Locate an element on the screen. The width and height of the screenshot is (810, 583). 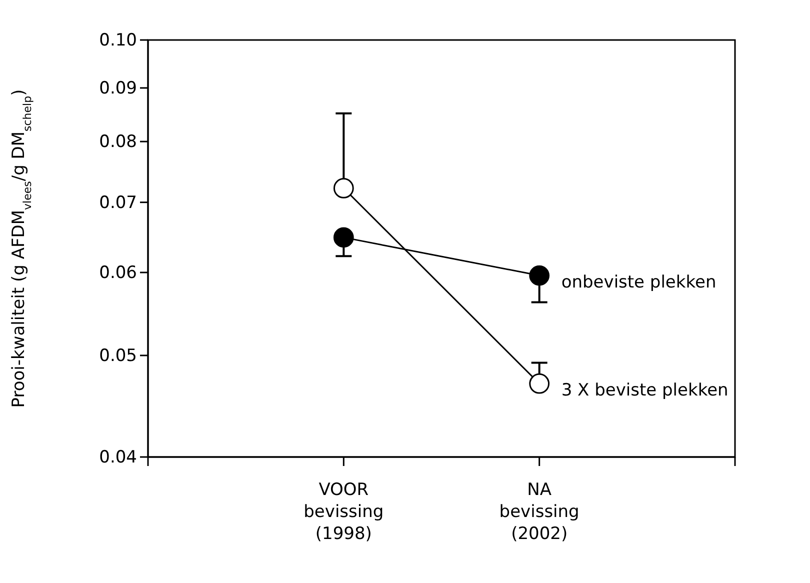
y-tick-label: 0.07 is located at coordinates (118, 202).